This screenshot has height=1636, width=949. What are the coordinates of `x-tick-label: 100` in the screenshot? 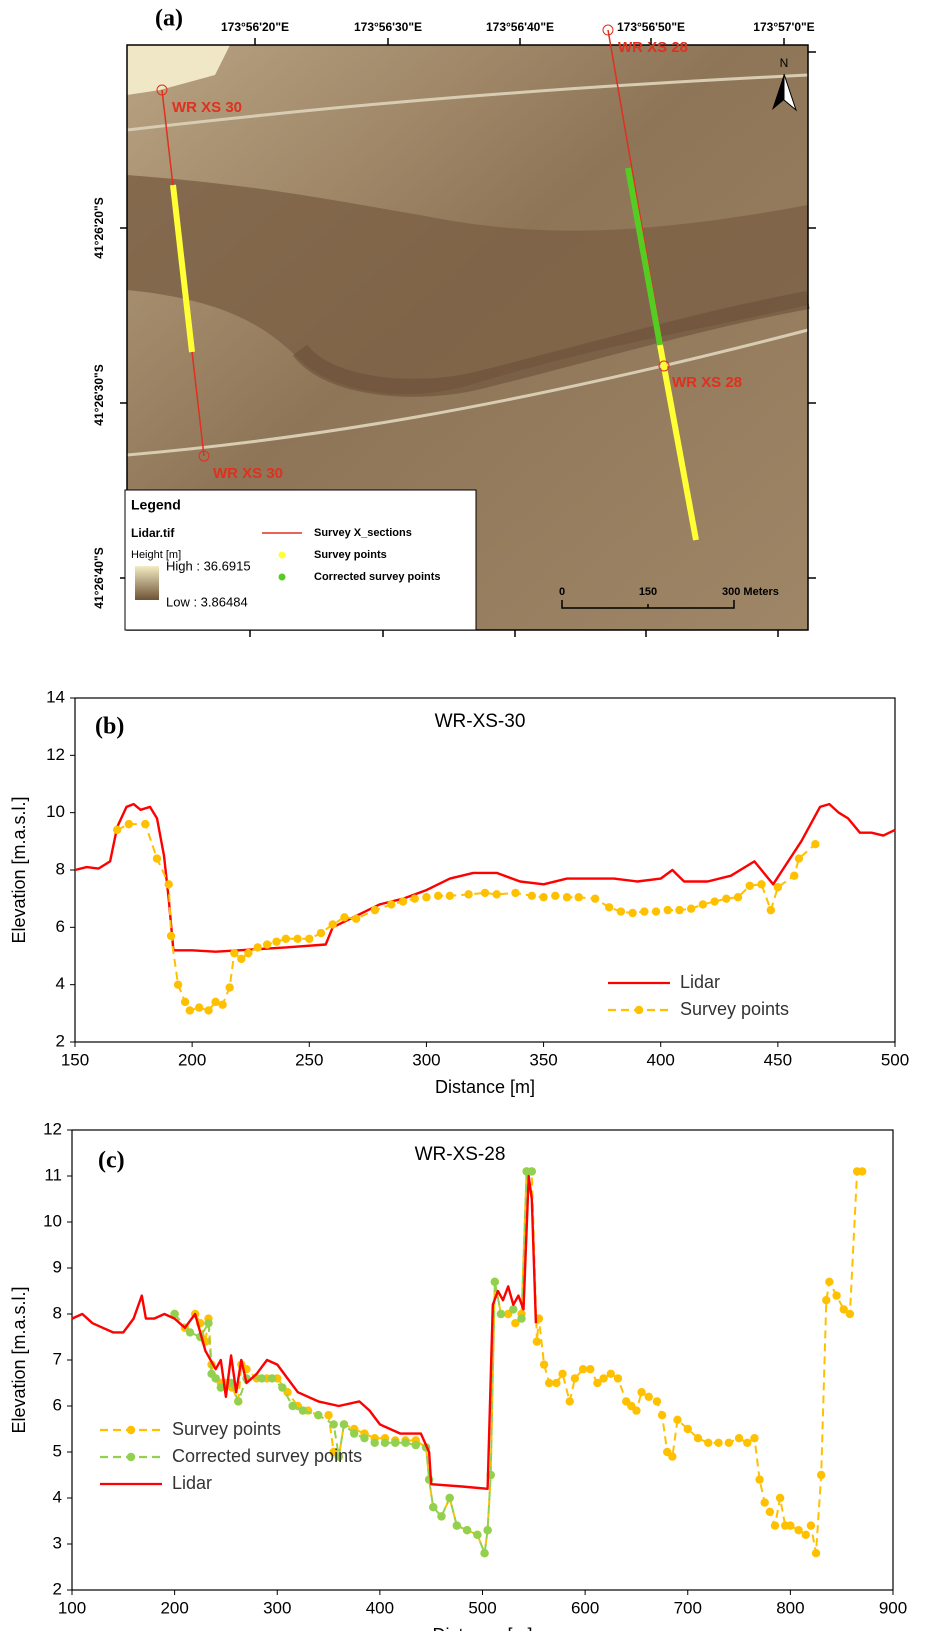 It's located at (72, 1607).